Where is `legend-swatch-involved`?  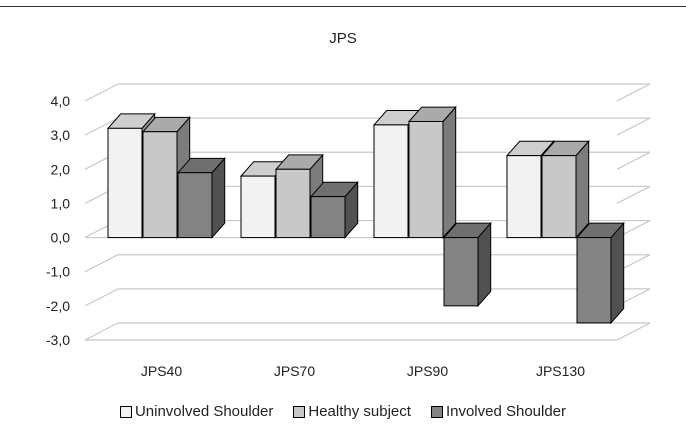 legend-swatch-involved is located at coordinates (436, 411).